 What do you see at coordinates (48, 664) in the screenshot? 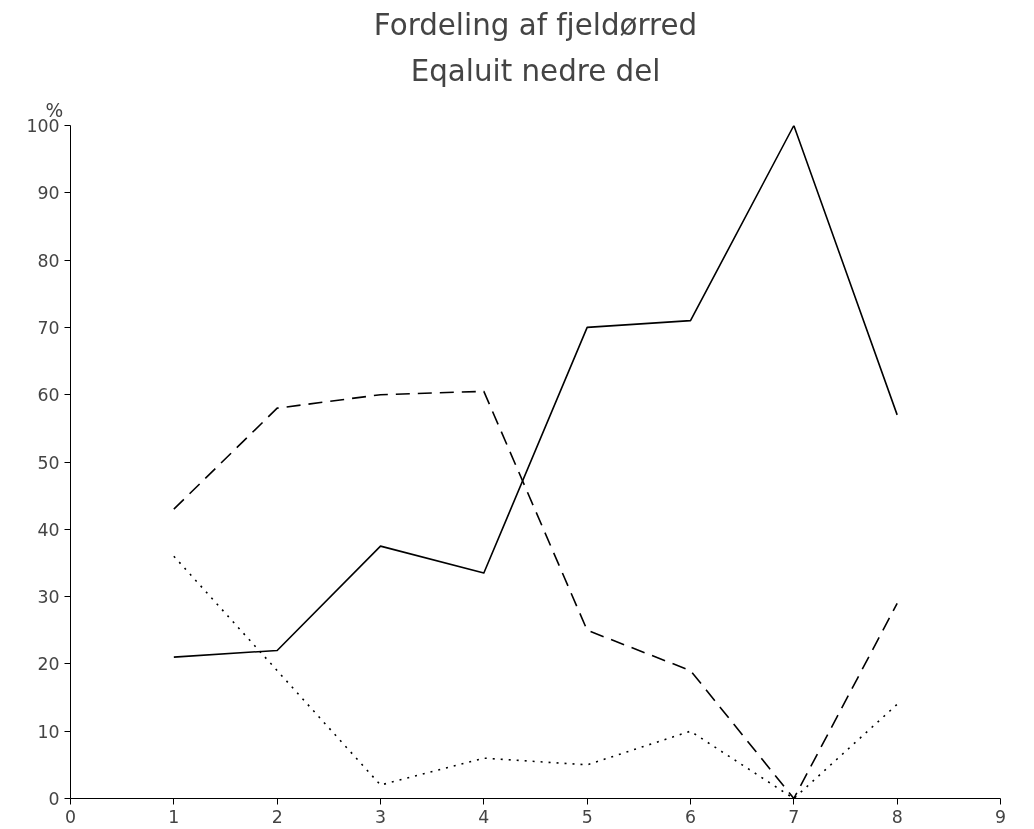
I see `y-tick-label: 20` at bounding box center [48, 664].